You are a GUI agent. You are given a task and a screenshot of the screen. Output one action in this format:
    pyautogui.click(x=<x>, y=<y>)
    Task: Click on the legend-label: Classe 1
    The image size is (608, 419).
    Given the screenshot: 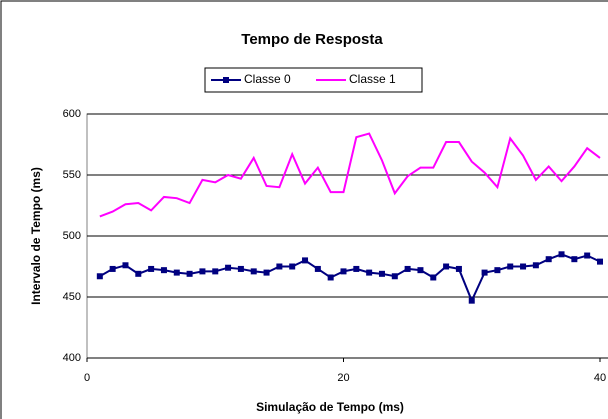 What is the action you would take?
    pyautogui.click(x=372, y=79)
    